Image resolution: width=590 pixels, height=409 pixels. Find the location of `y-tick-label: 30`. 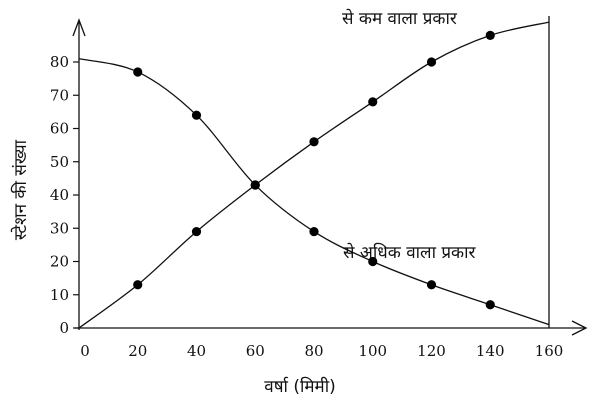

y-tick-label: 30 is located at coordinates (59, 228).